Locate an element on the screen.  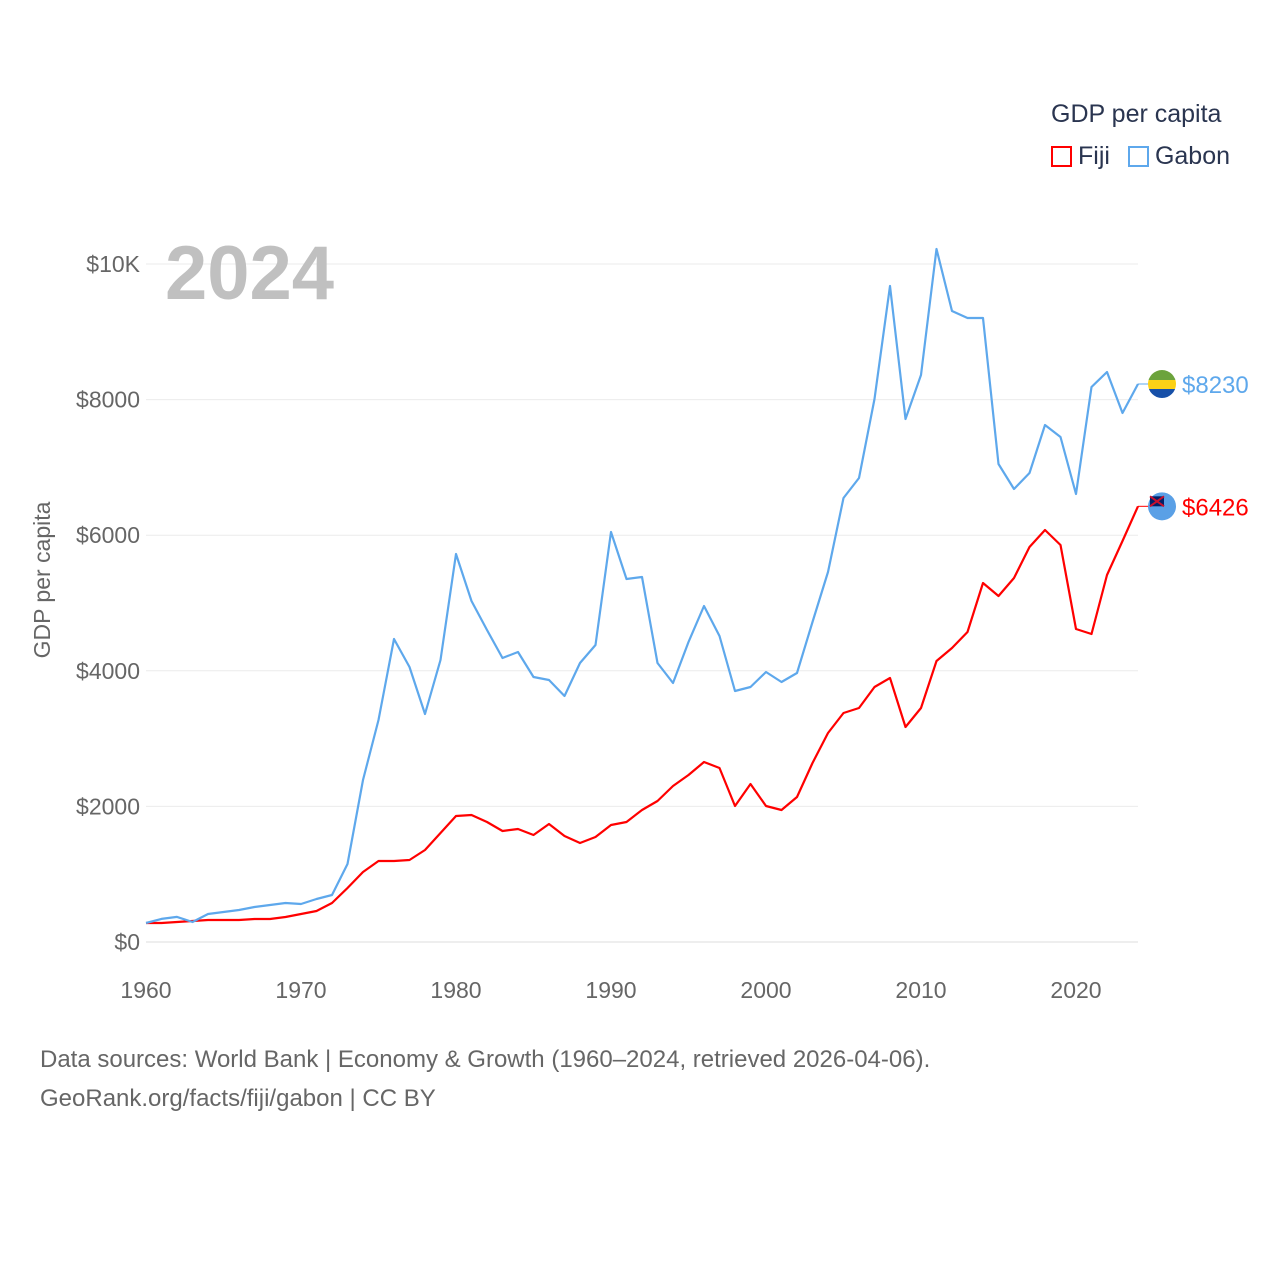
y-tick-label: $4000 is located at coordinates (108, 671).